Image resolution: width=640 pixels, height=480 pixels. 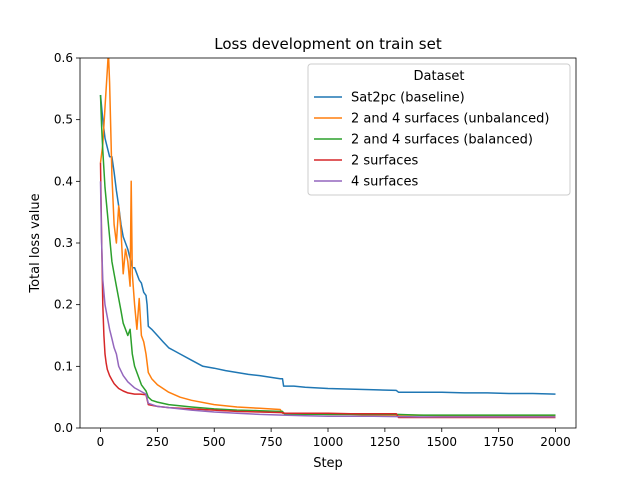 What do you see at coordinates (328, 463) in the screenshot?
I see `x-axis-label: Step` at bounding box center [328, 463].